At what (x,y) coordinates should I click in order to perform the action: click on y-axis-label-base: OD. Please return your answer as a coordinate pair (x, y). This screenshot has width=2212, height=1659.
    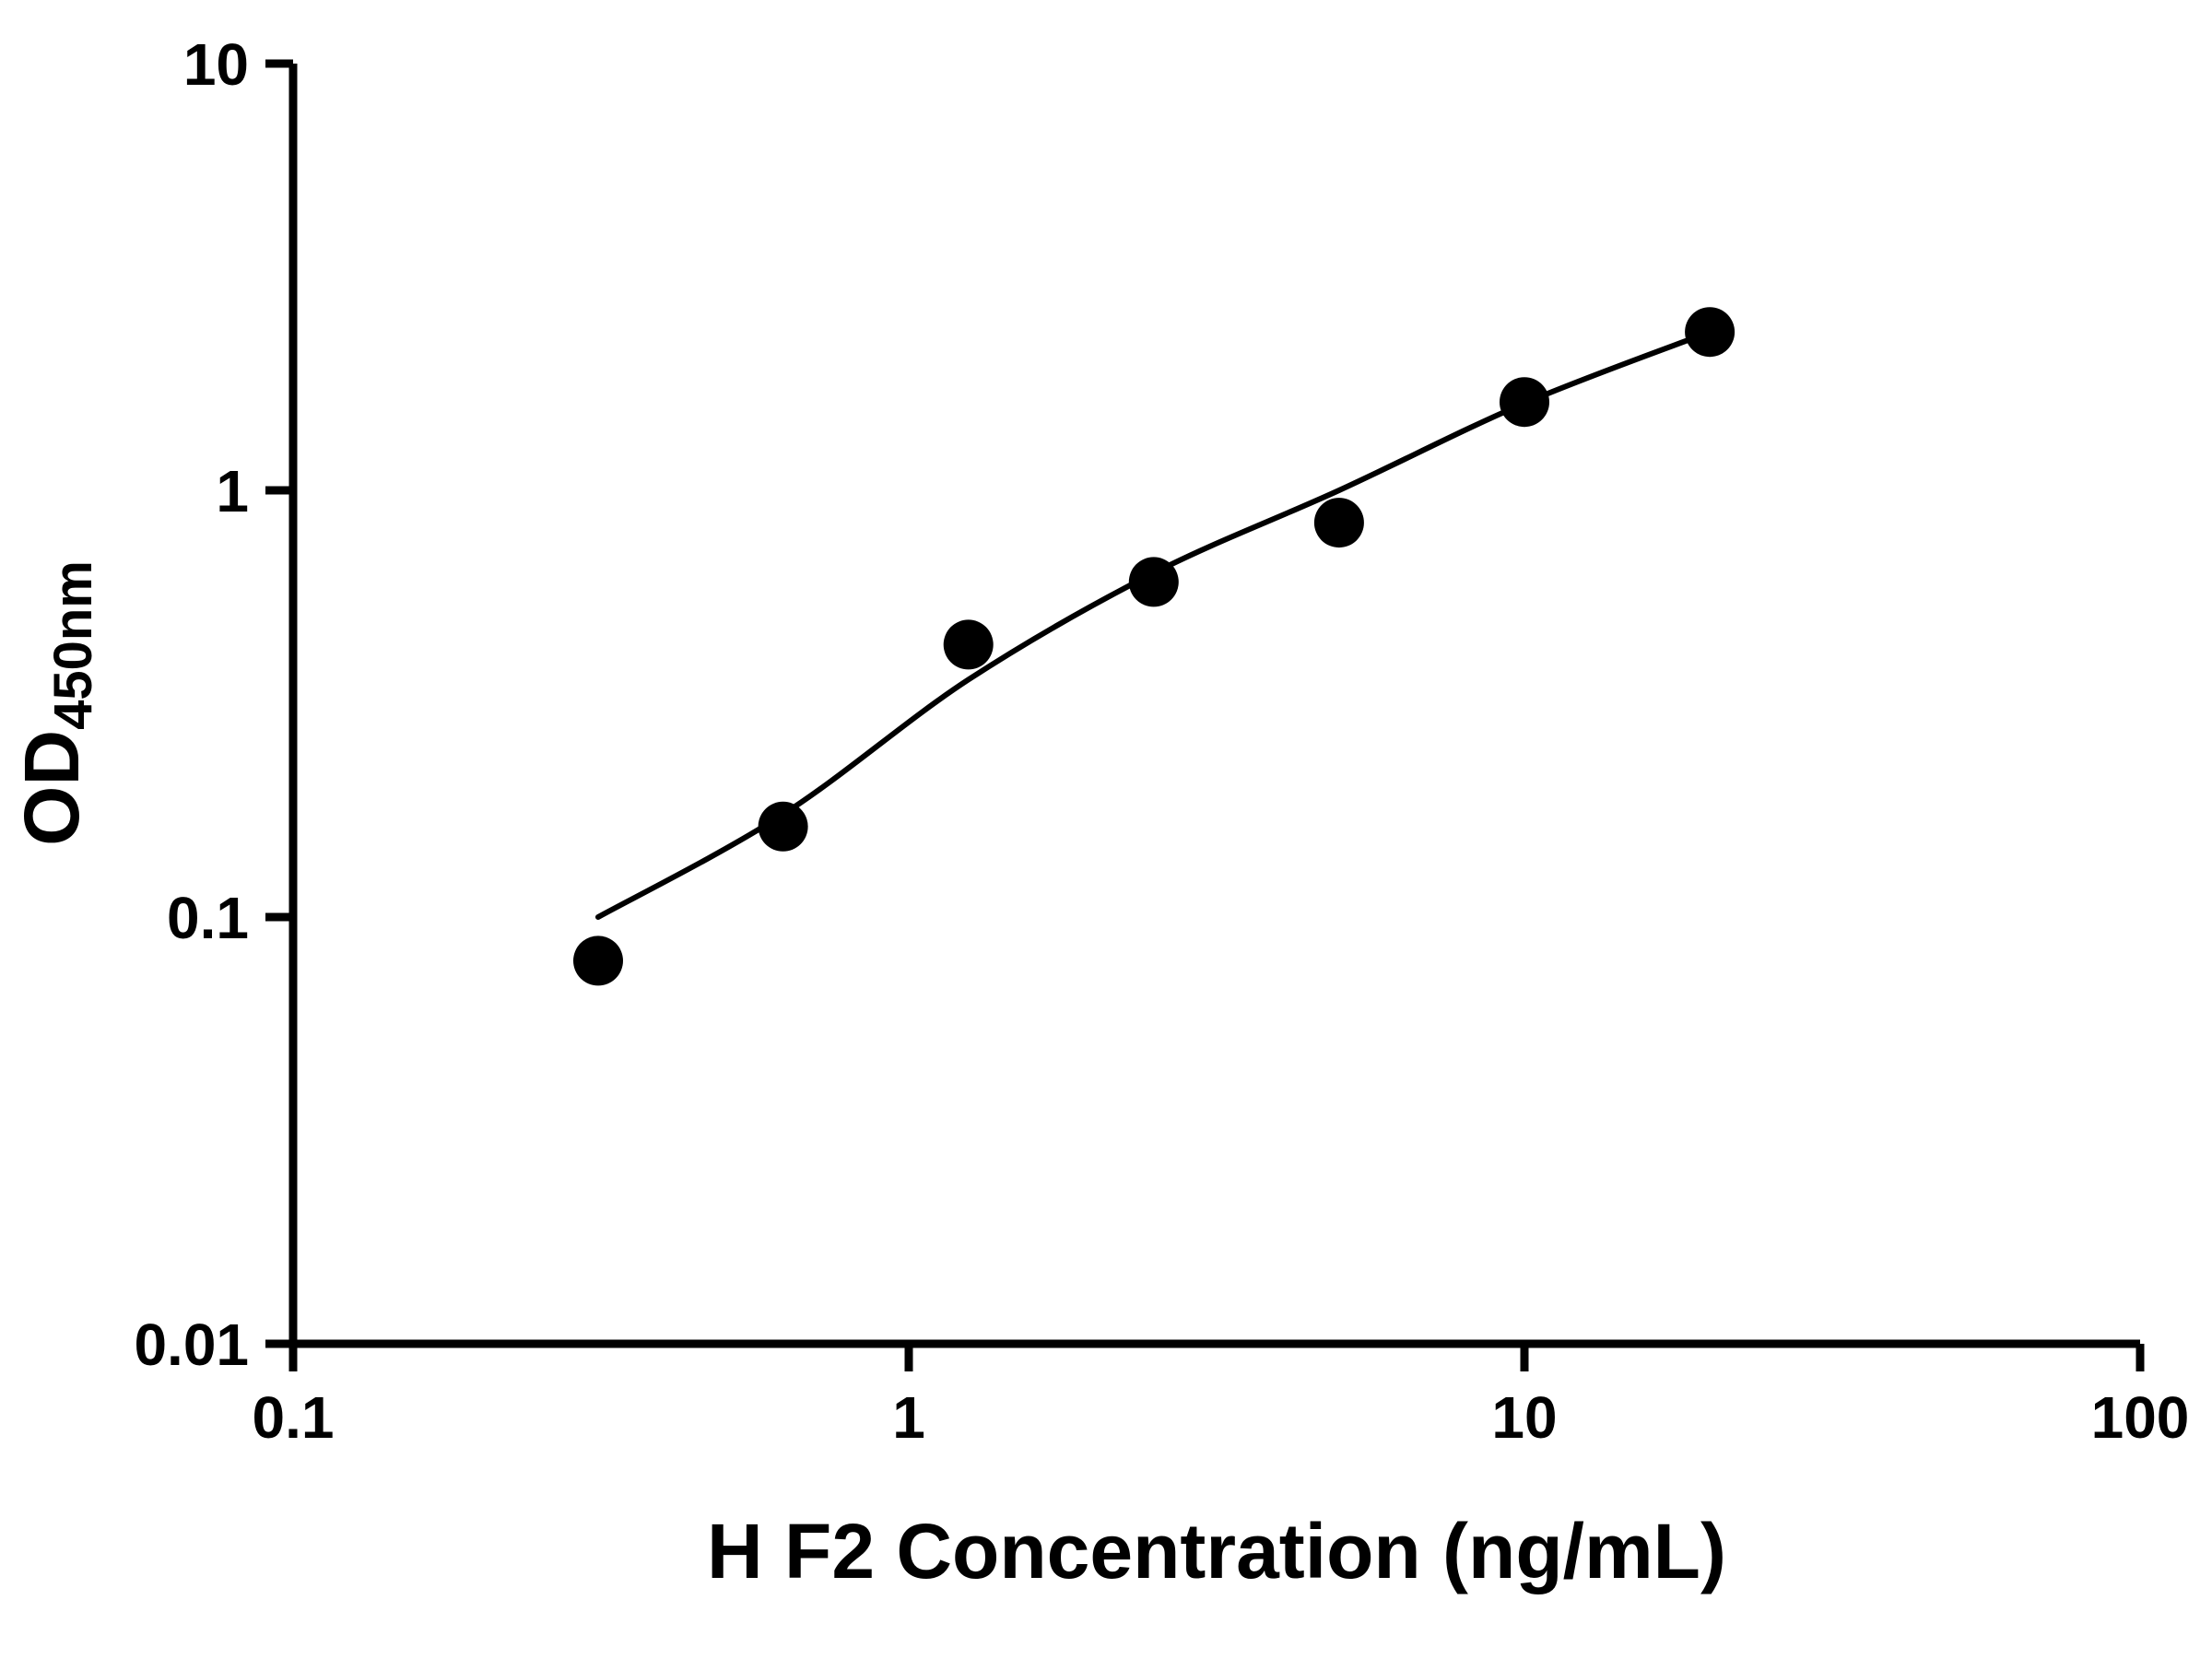
    Looking at the image, I should click on (51, 788).